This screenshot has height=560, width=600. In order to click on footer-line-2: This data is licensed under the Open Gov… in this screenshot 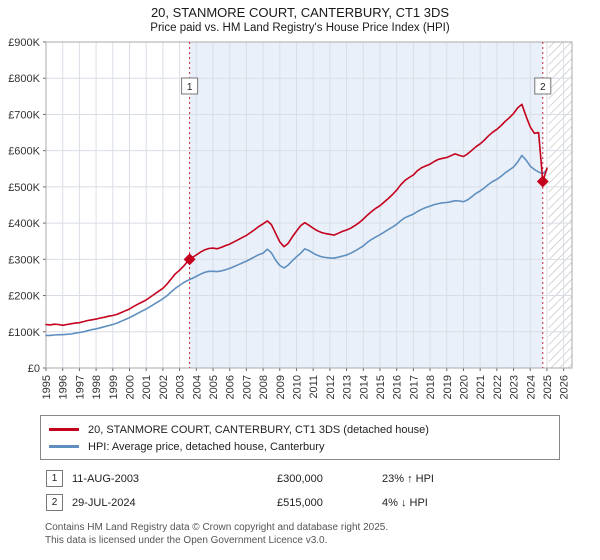, I will do `click(186, 540)`.